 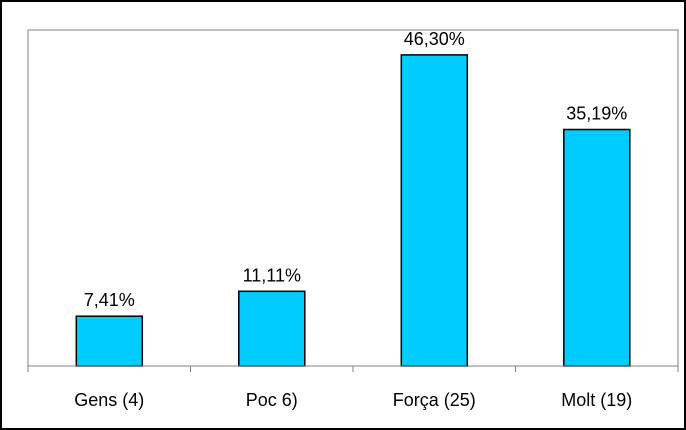 What do you see at coordinates (272, 400) in the screenshot?
I see `category-label: Poc 6)` at bounding box center [272, 400].